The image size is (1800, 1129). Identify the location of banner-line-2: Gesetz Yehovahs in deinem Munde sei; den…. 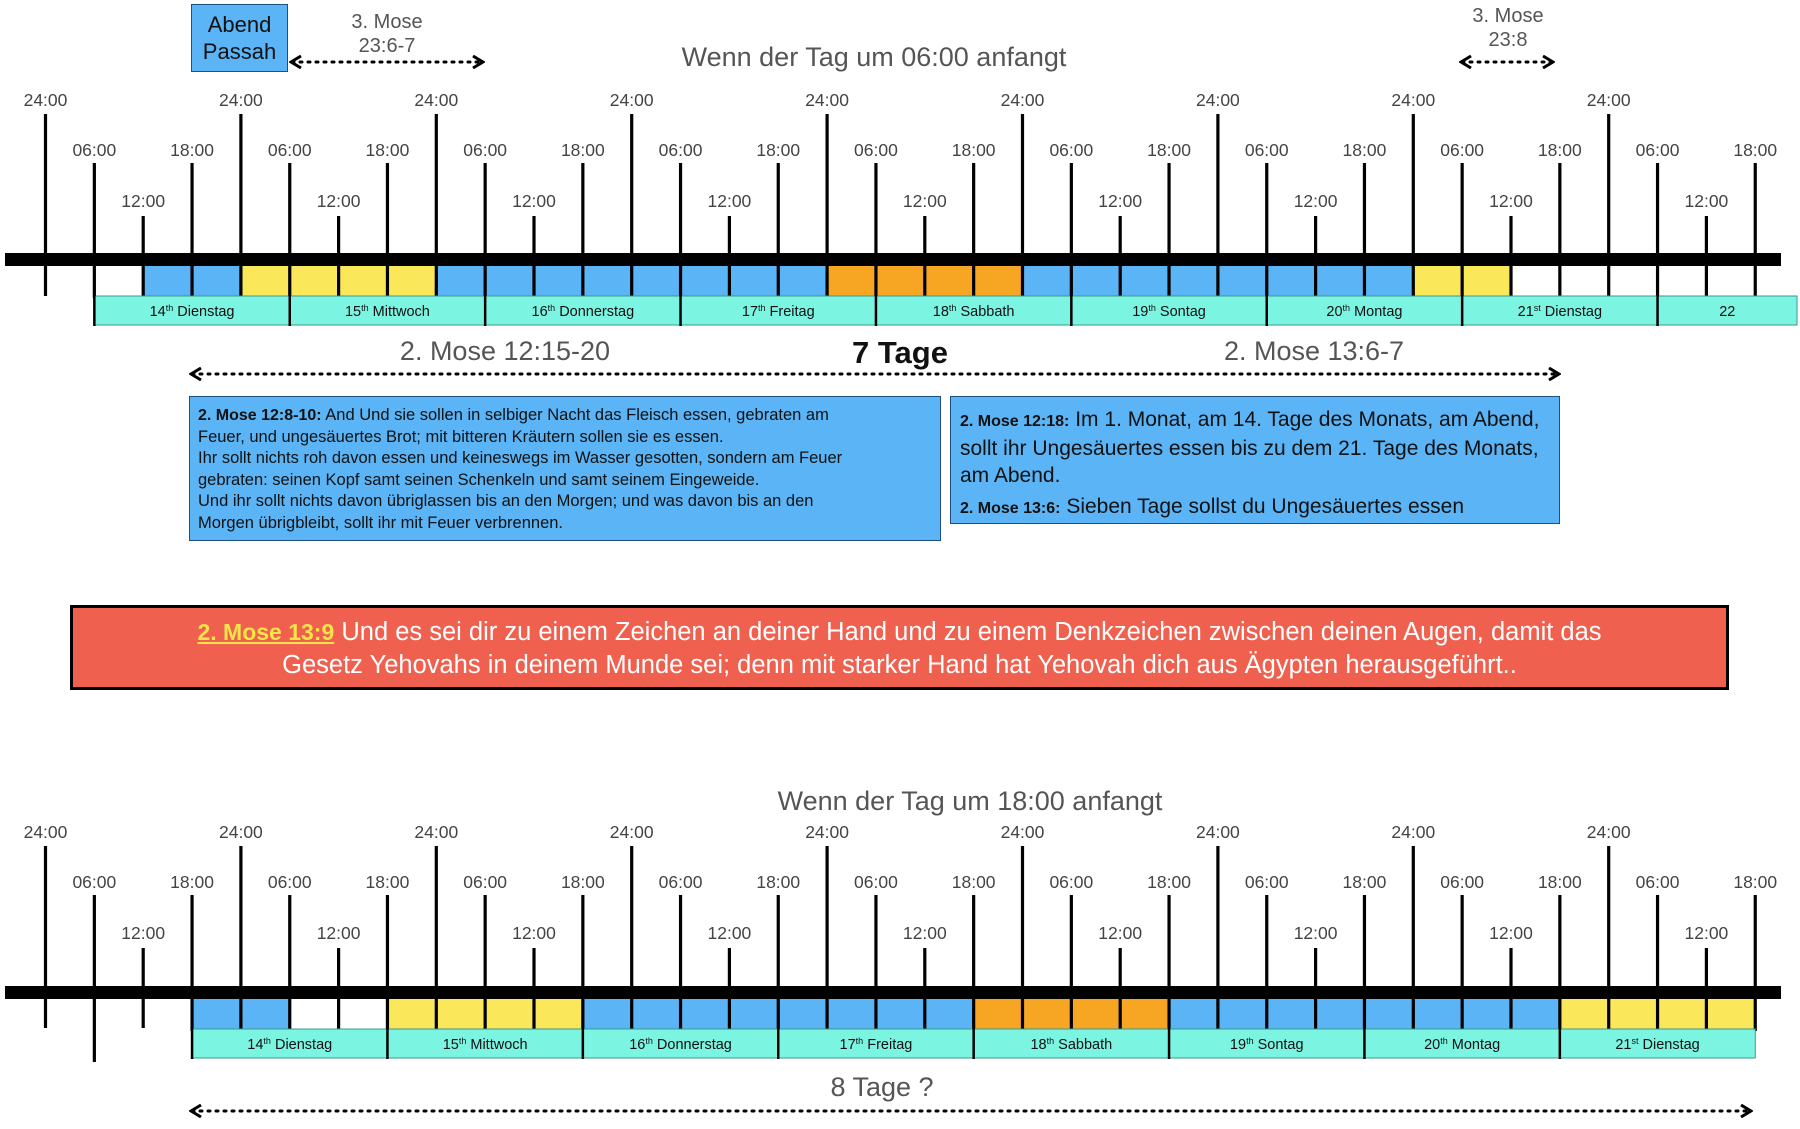
(899, 665).